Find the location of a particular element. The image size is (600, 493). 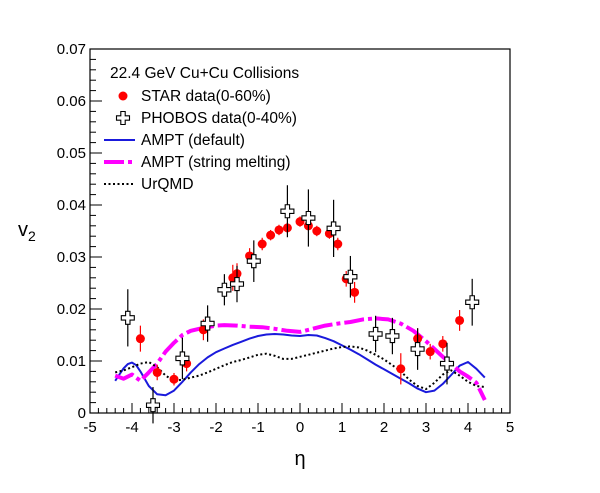

y-tick-label: 0.01 is located at coordinates (71, 361).